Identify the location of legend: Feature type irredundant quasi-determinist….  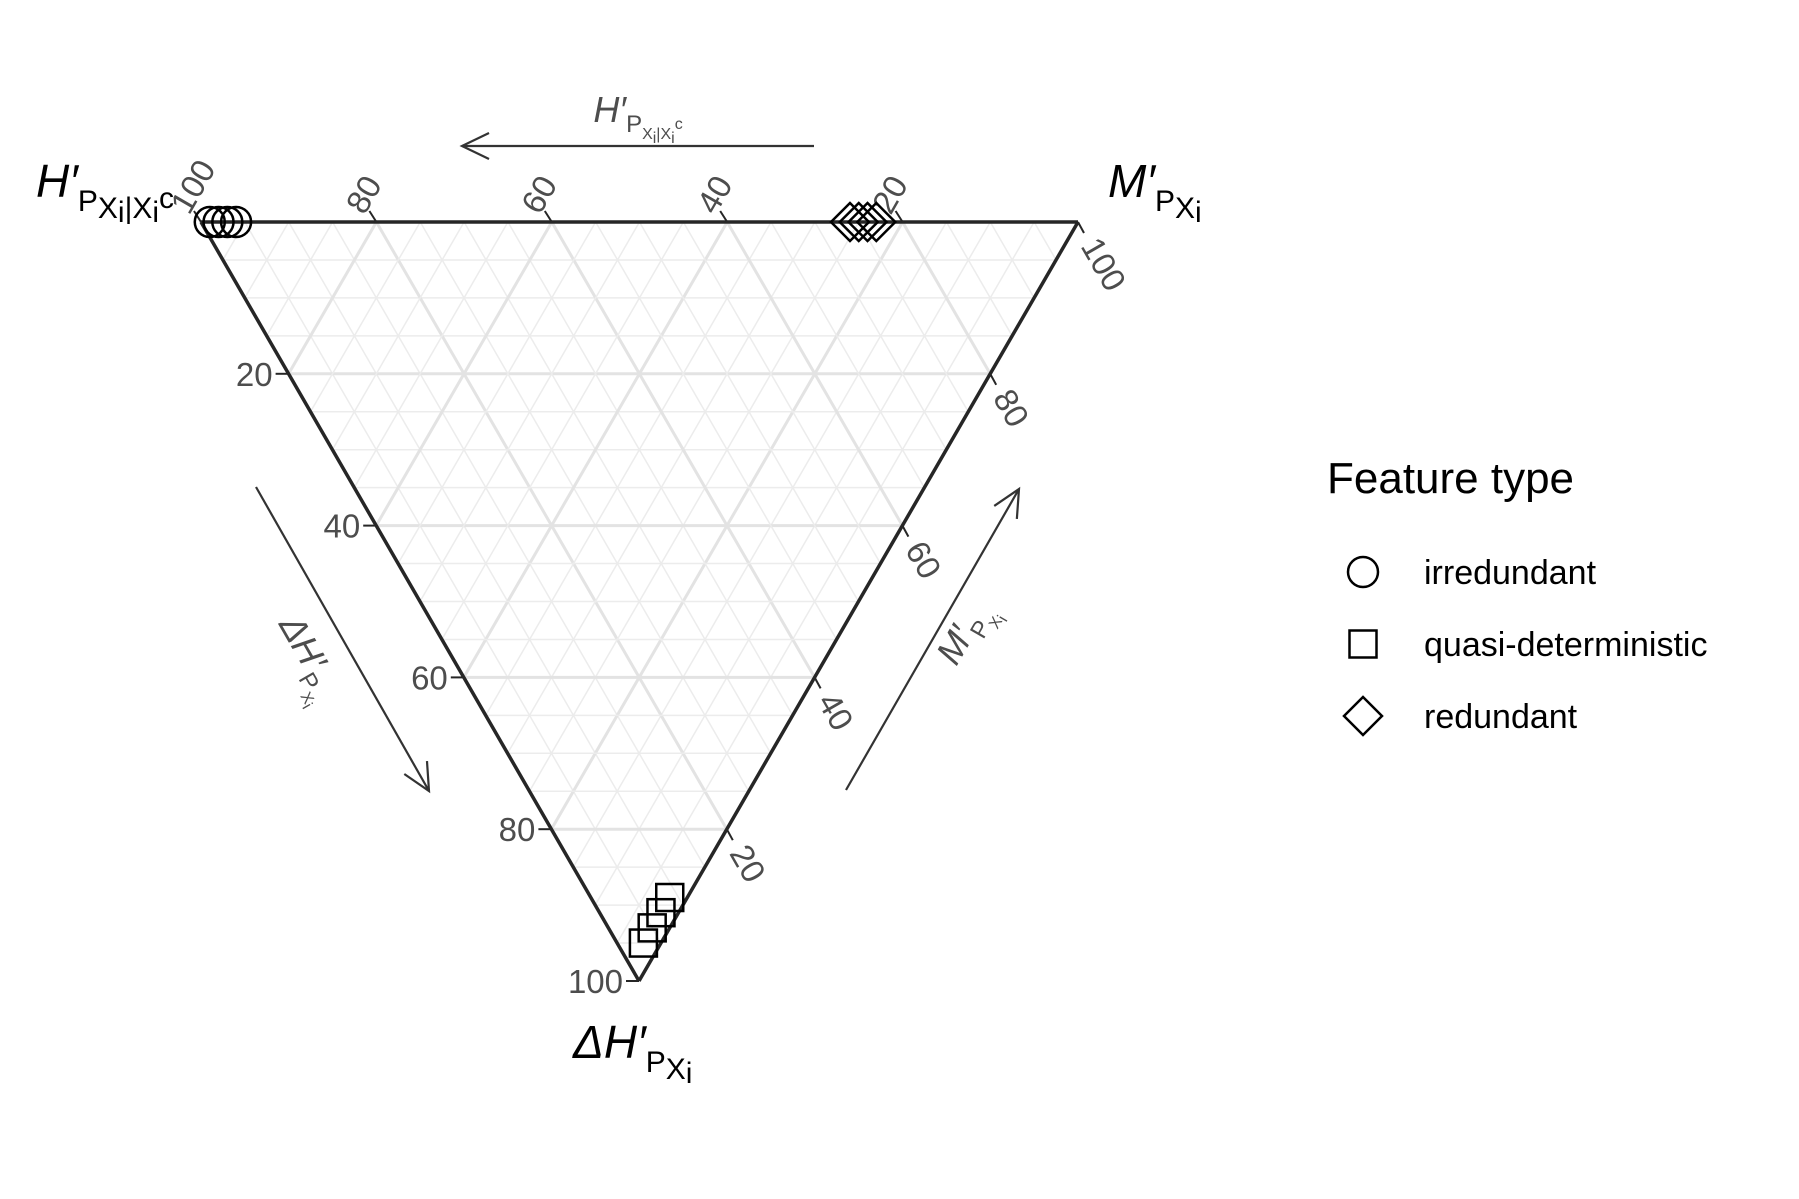
(1517, 595).